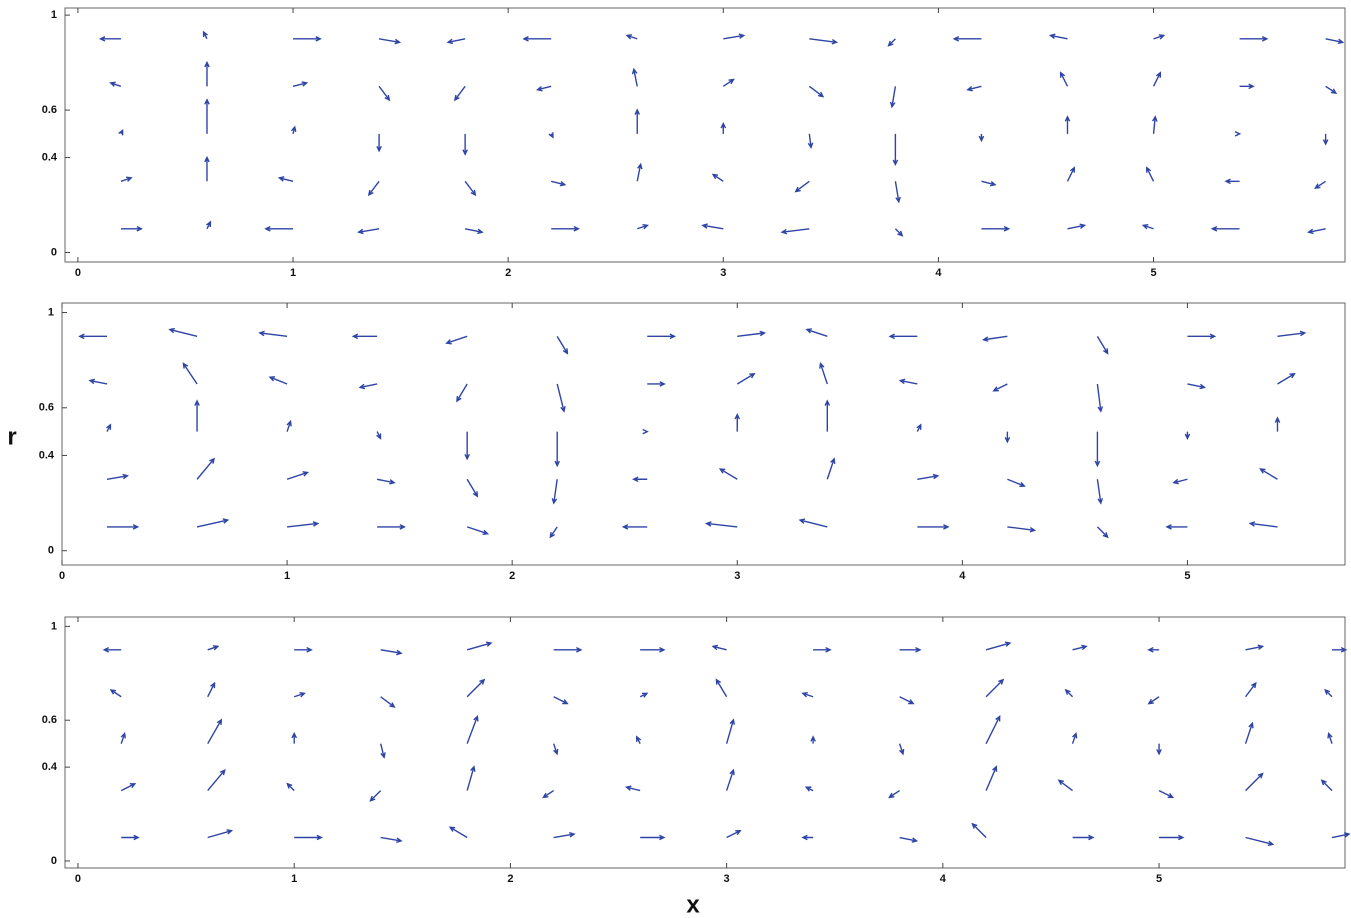 The height and width of the screenshot is (918, 1351). What do you see at coordinates (11, 436) in the screenshot?
I see `y-axis-label: r` at bounding box center [11, 436].